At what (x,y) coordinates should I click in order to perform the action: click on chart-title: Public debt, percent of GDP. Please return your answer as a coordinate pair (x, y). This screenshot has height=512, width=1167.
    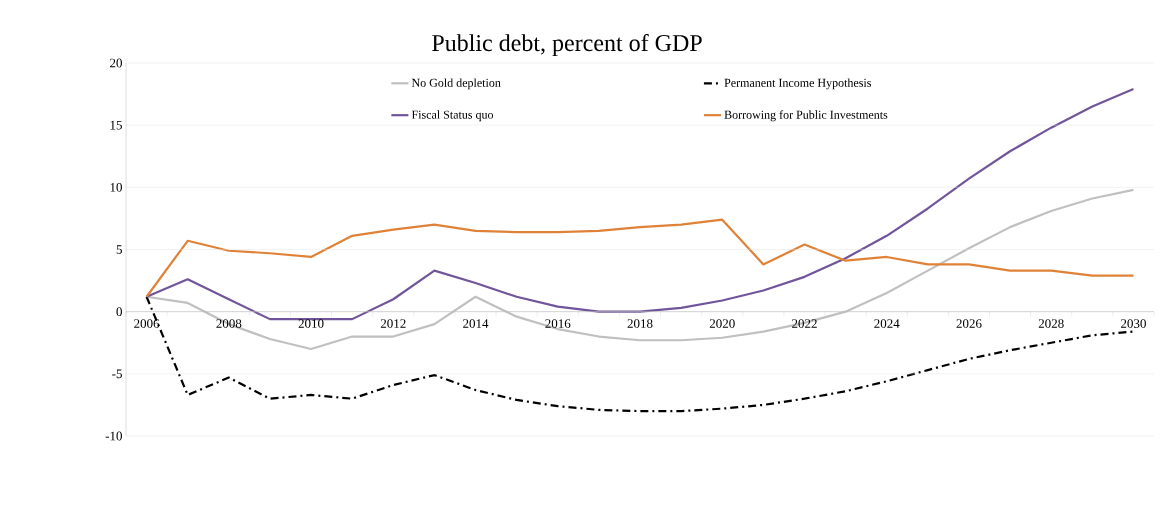
    Looking at the image, I should click on (567, 45).